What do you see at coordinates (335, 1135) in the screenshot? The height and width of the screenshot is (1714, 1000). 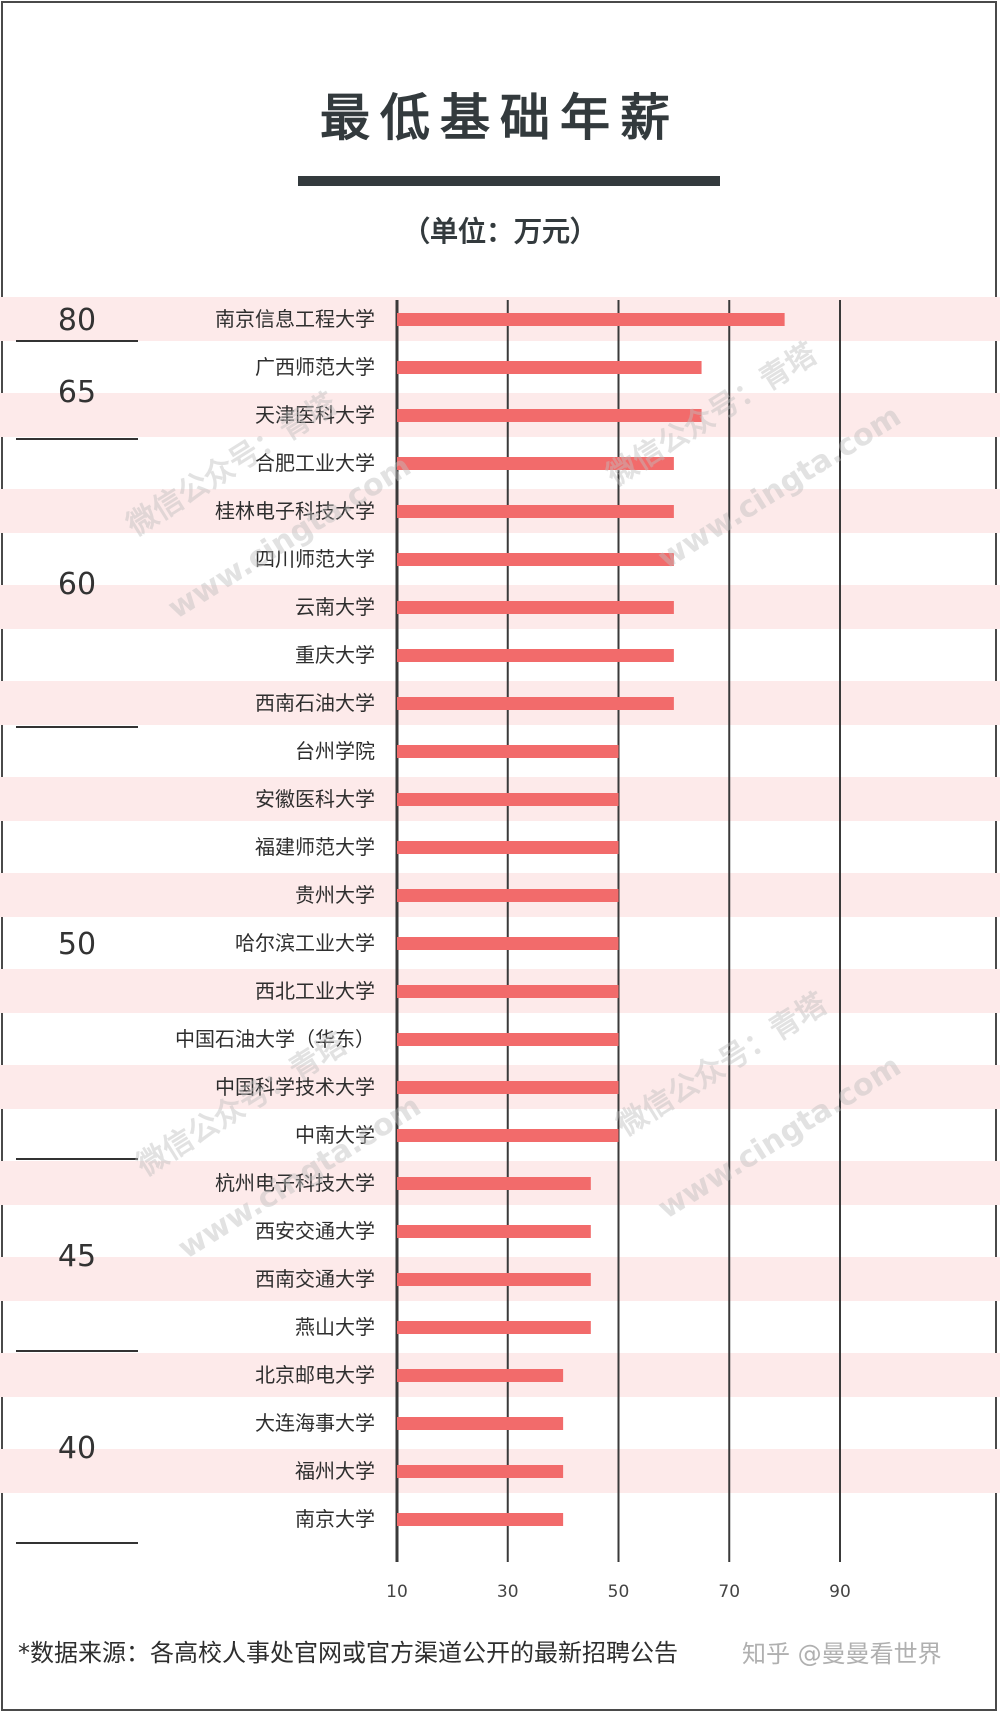 I see `category-label: 中南大学` at bounding box center [335, 1135].